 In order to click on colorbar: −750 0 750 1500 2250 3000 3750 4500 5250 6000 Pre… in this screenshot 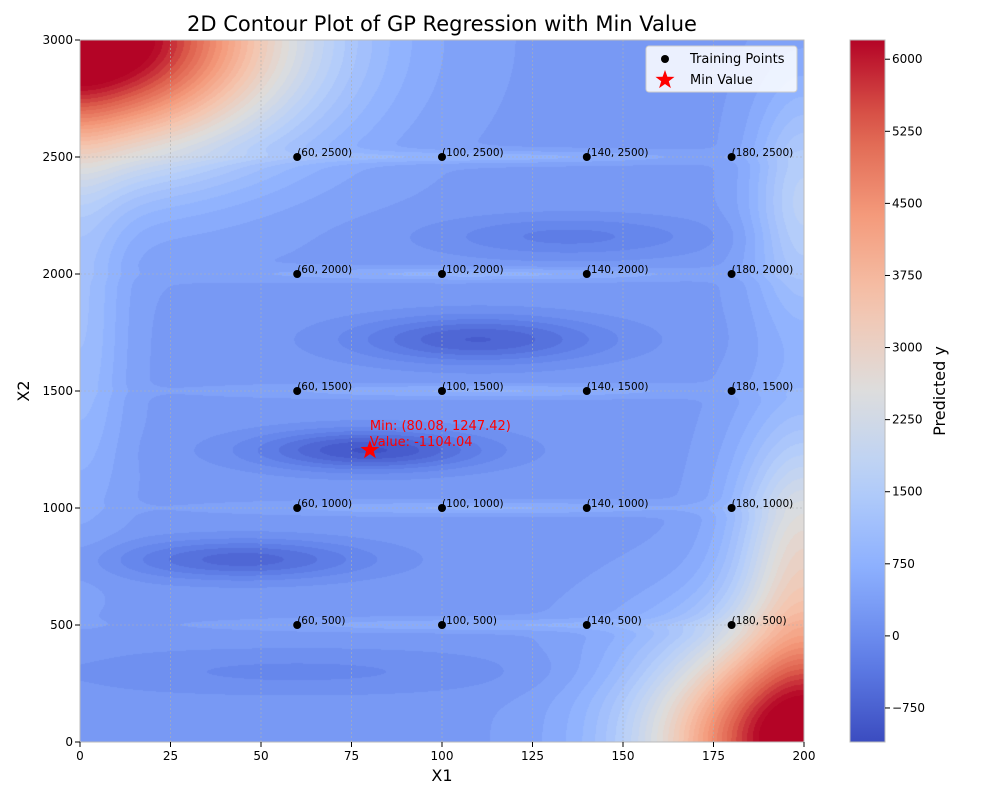, I will do `click(899, 391)`.